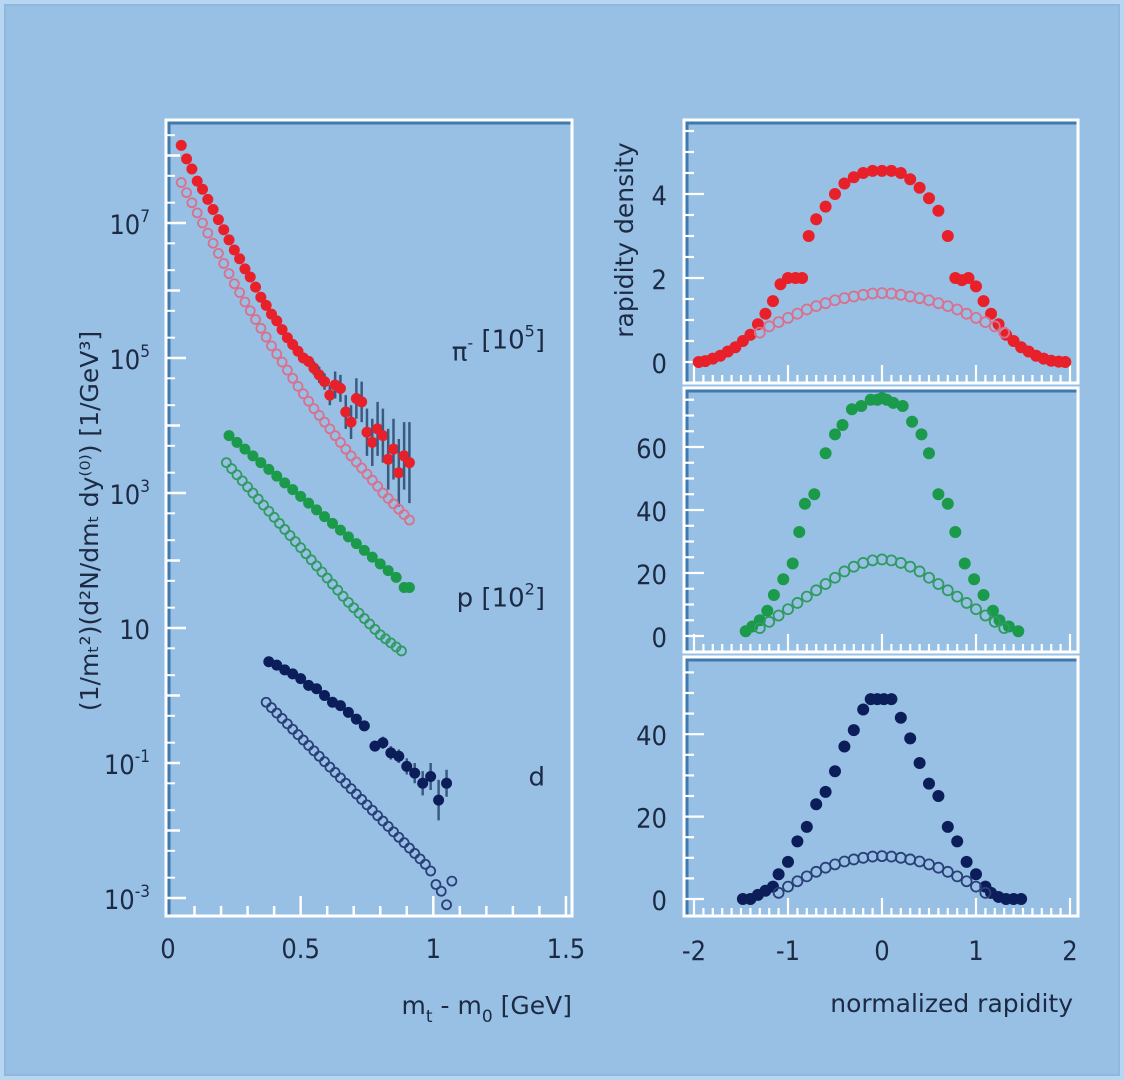 Image resolution: width=1124 pixels, height=1080 pixels. Describe the element at coordinates (651, 544) in the screenshot. I see `rapidity-proton-panel-tick-labels: 0 20 40 60` at that location.